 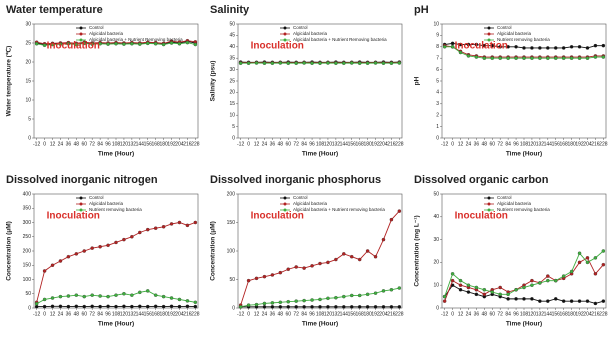 What do you see at coordinates (179, 144) in the screenshot?
I see `x-tick-label: 204` at bounding box center [179, 144].